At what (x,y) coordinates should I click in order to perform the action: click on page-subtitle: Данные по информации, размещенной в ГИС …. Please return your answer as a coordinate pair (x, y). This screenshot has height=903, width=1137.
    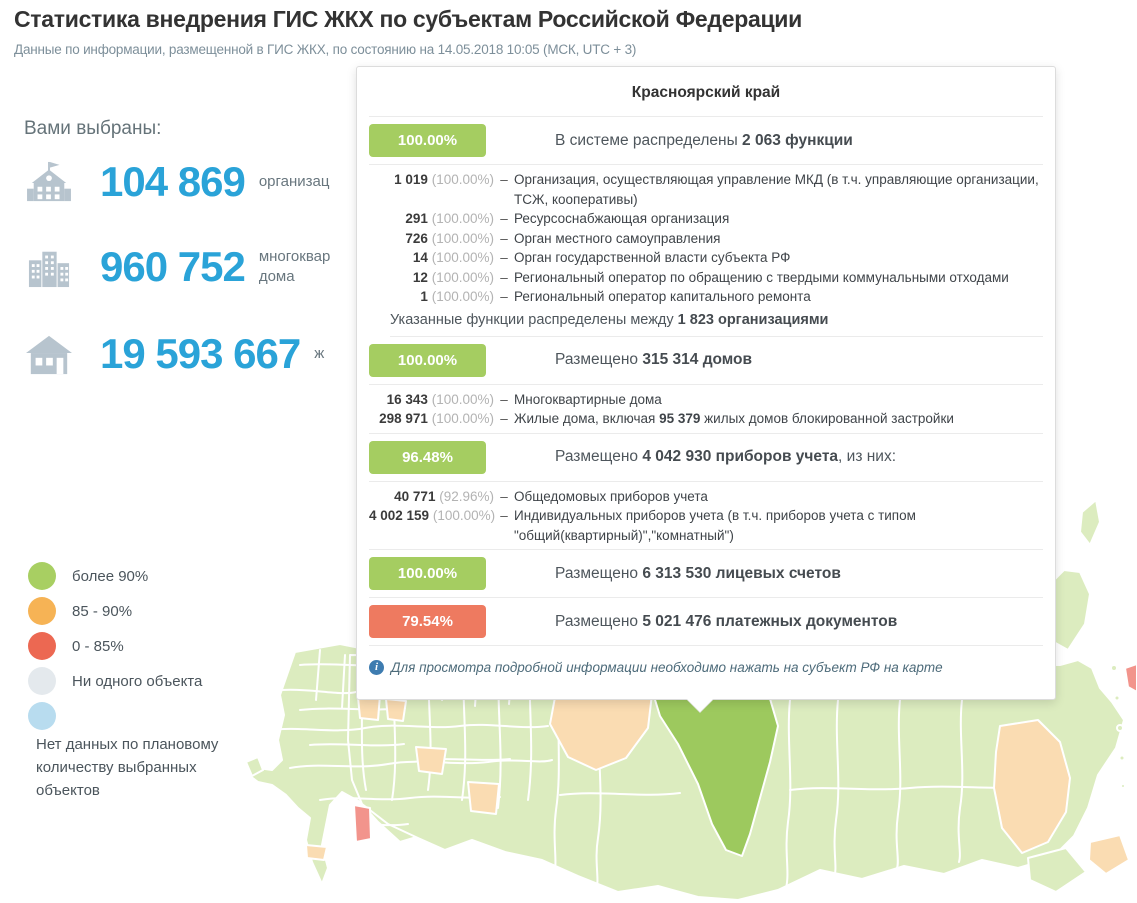
    Looking at the image, I should click on (325, 49).